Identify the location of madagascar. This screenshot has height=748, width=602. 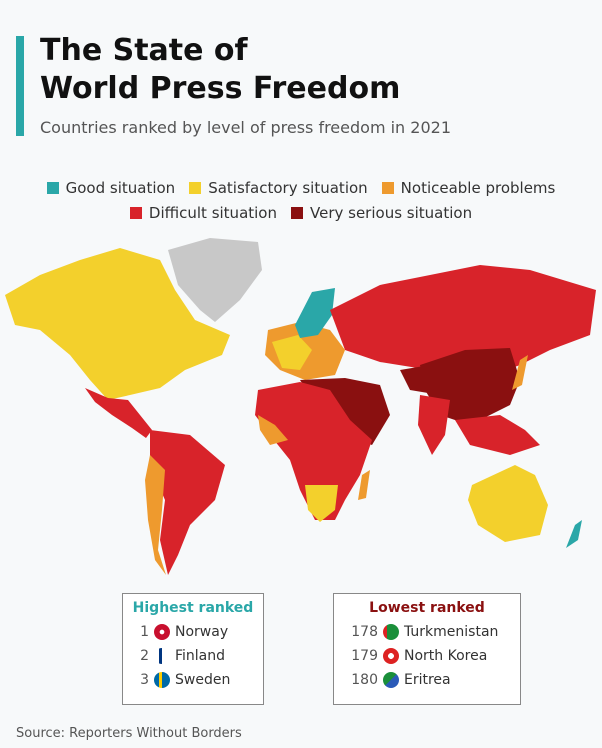
(364, 485).